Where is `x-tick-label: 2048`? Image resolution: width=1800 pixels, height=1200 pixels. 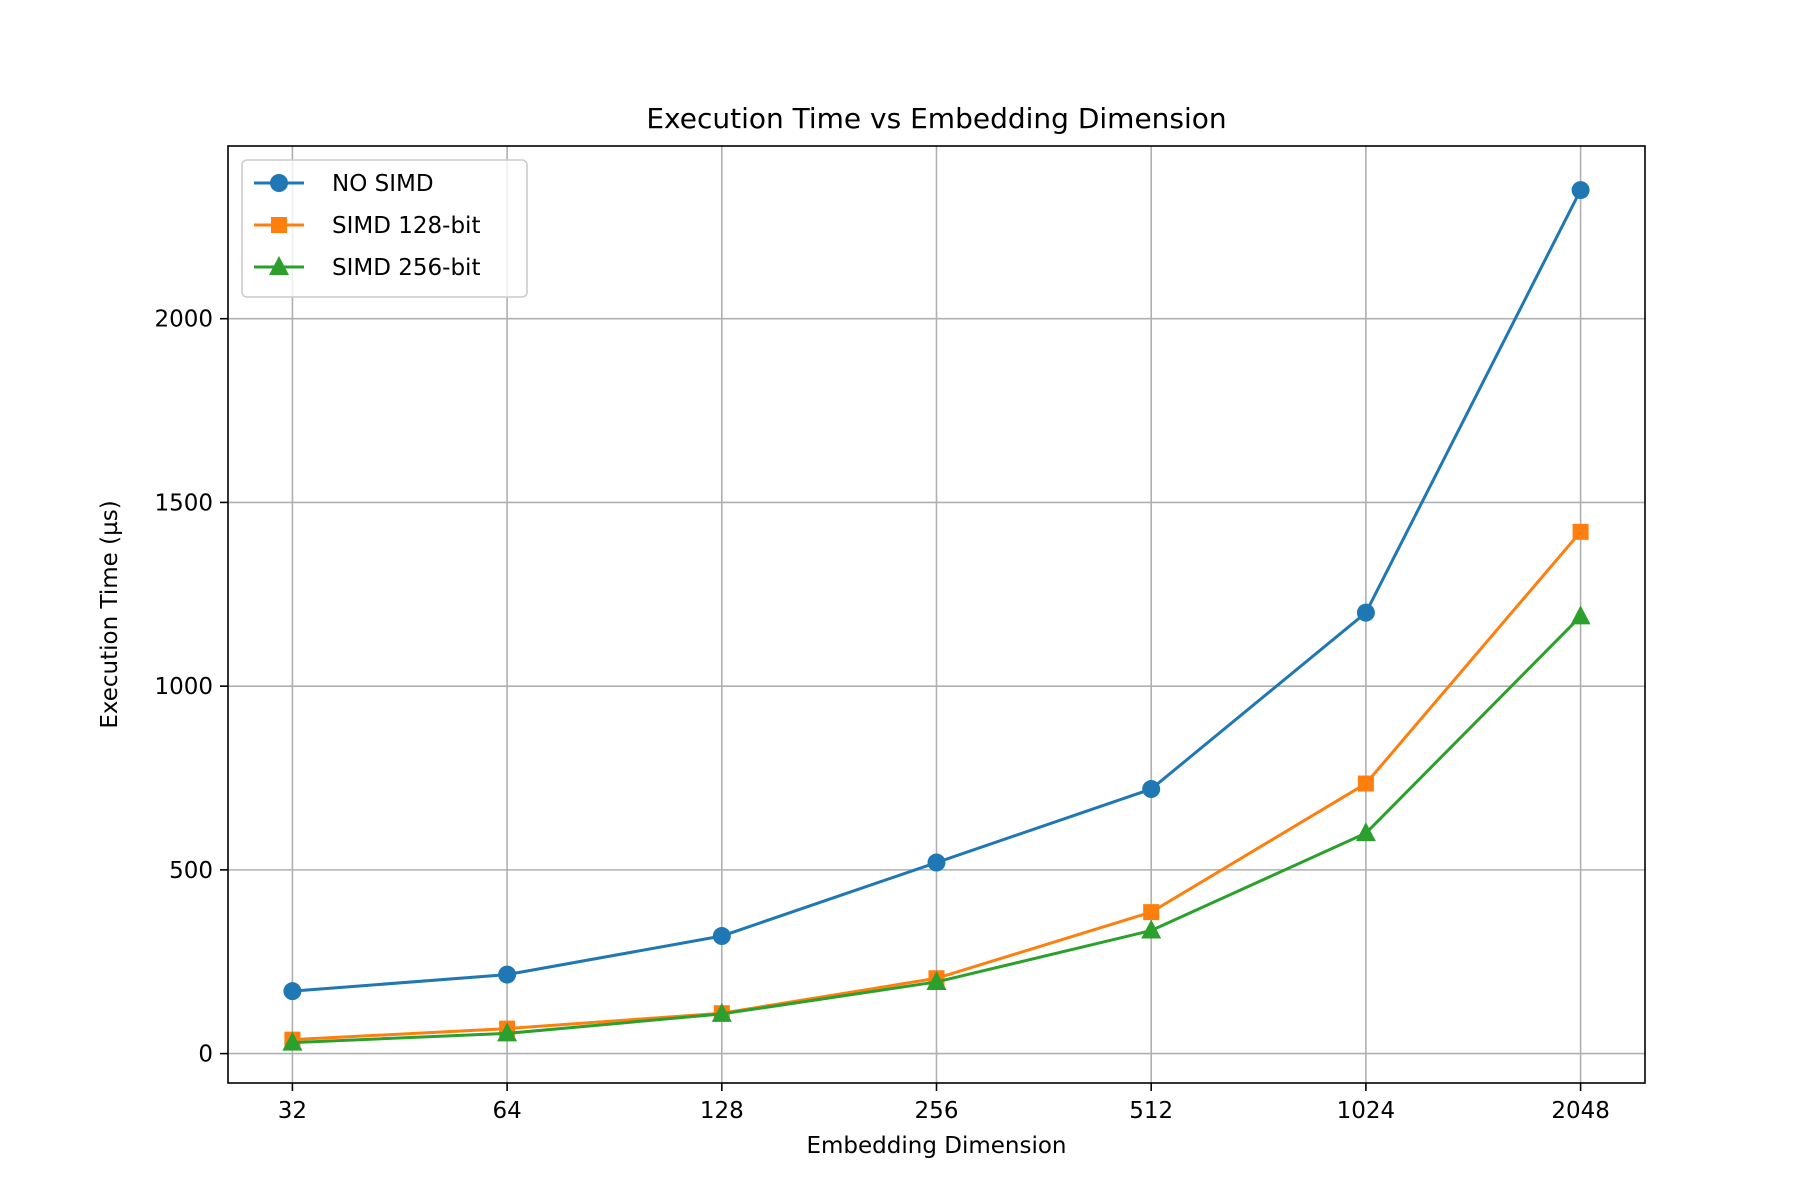
x-tick-label: 2048 is located at coordinates (1580, 1111).